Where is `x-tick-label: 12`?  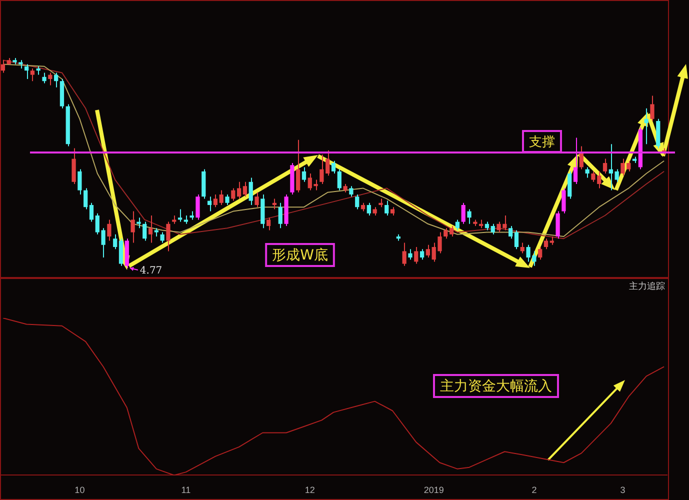 x-tick-label: 12 is located at coordinates (309, 490).